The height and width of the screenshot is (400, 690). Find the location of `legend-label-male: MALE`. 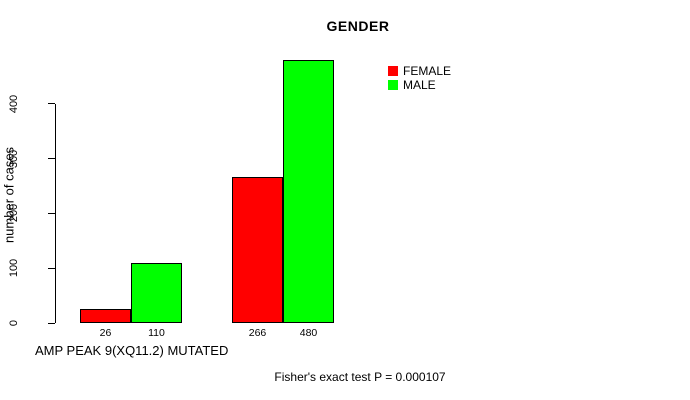

legend-label-male: MALE is located at coordinates (419, 85).